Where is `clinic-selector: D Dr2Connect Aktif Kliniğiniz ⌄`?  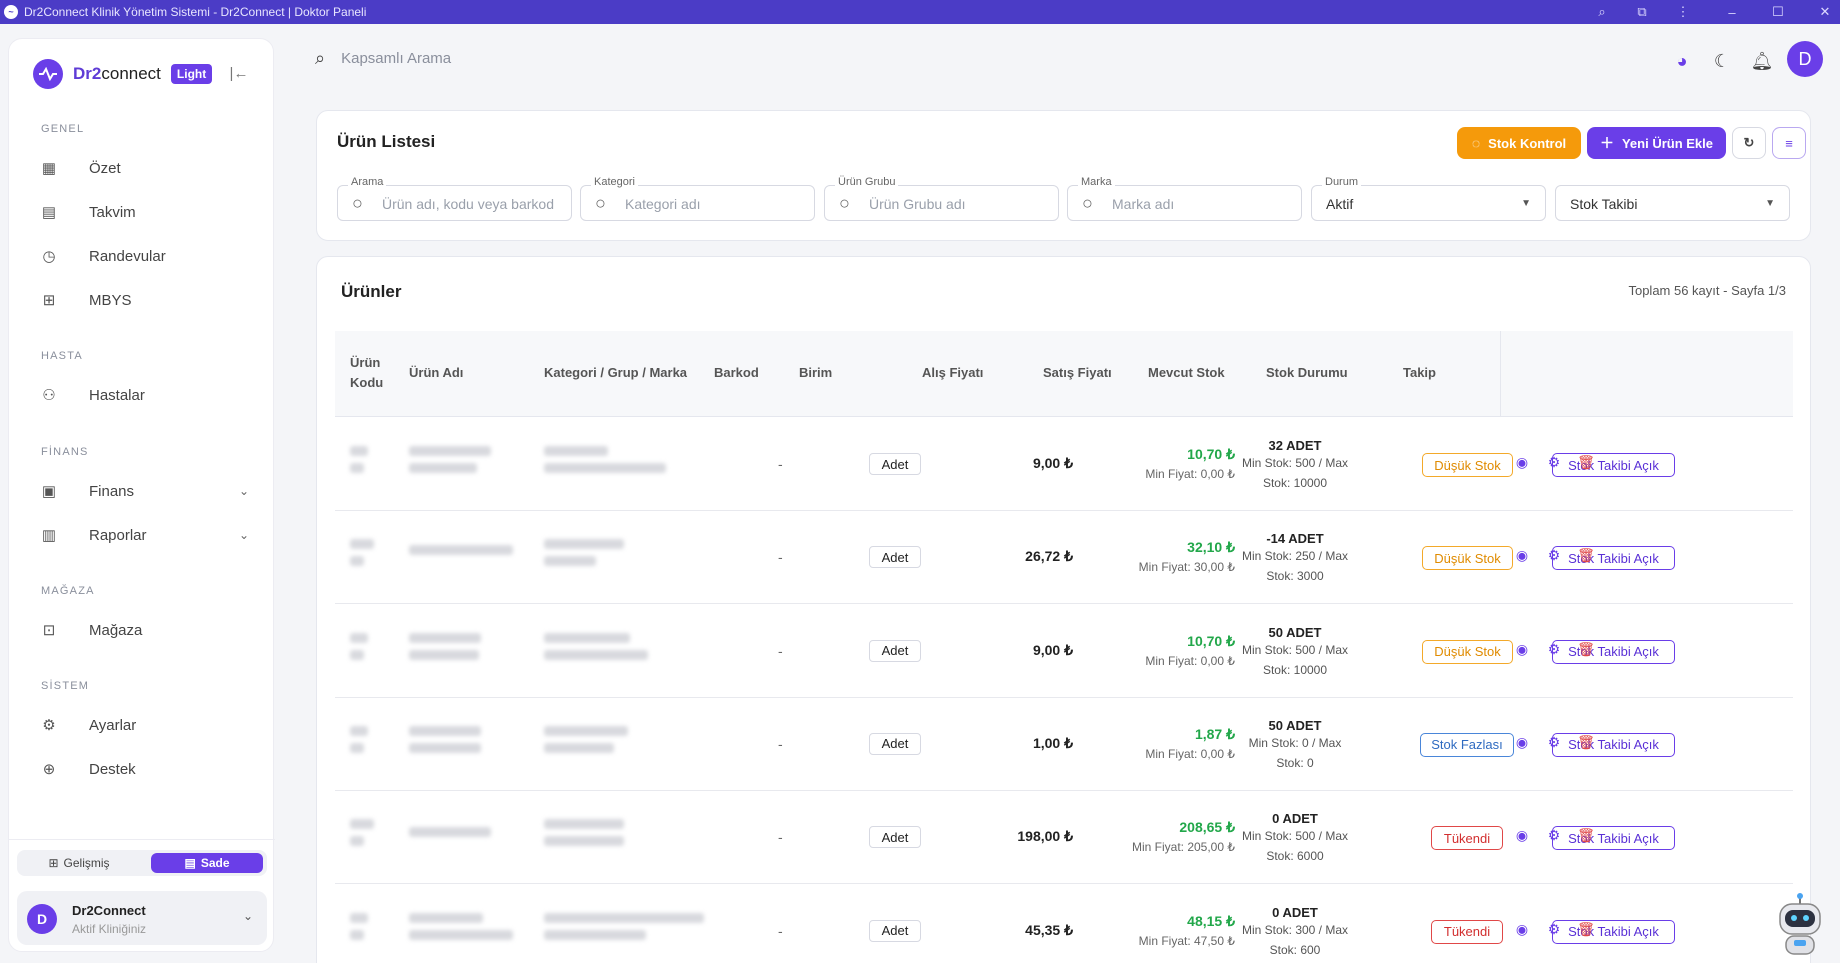 clinic-selector: D Dr2Connect Aktif Kliniğiniz ⌄ is located at coordinates (142, 918).